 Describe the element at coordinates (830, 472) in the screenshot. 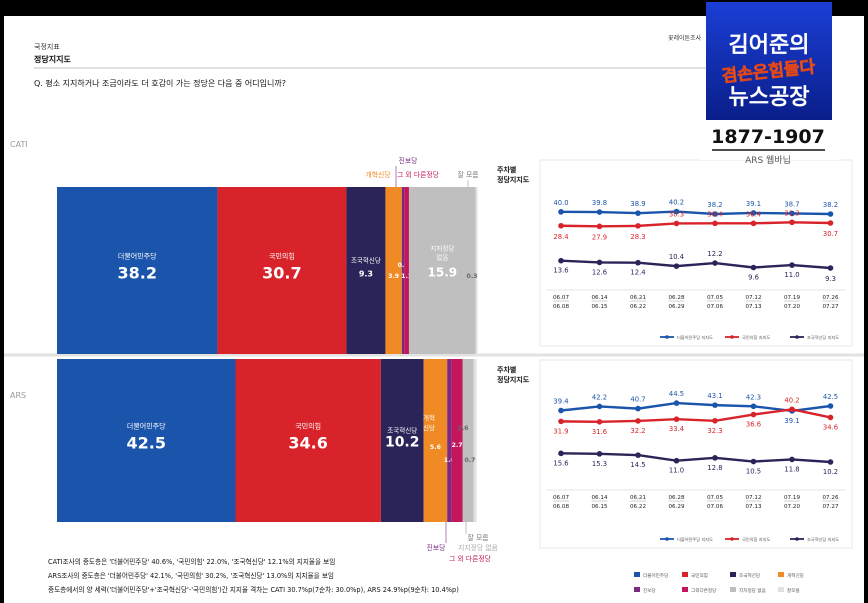

I see `series-value-2: 10.2` at that location.